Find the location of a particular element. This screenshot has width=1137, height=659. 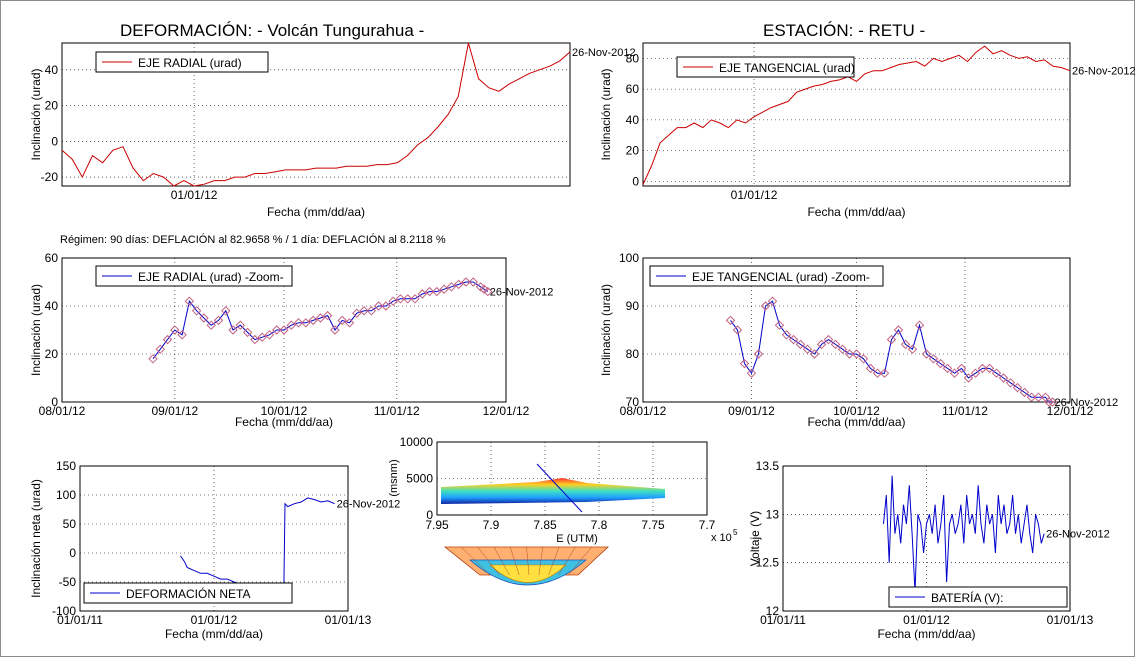

topo-xtick-label: 7.8 is located at coordinates (599, 525).